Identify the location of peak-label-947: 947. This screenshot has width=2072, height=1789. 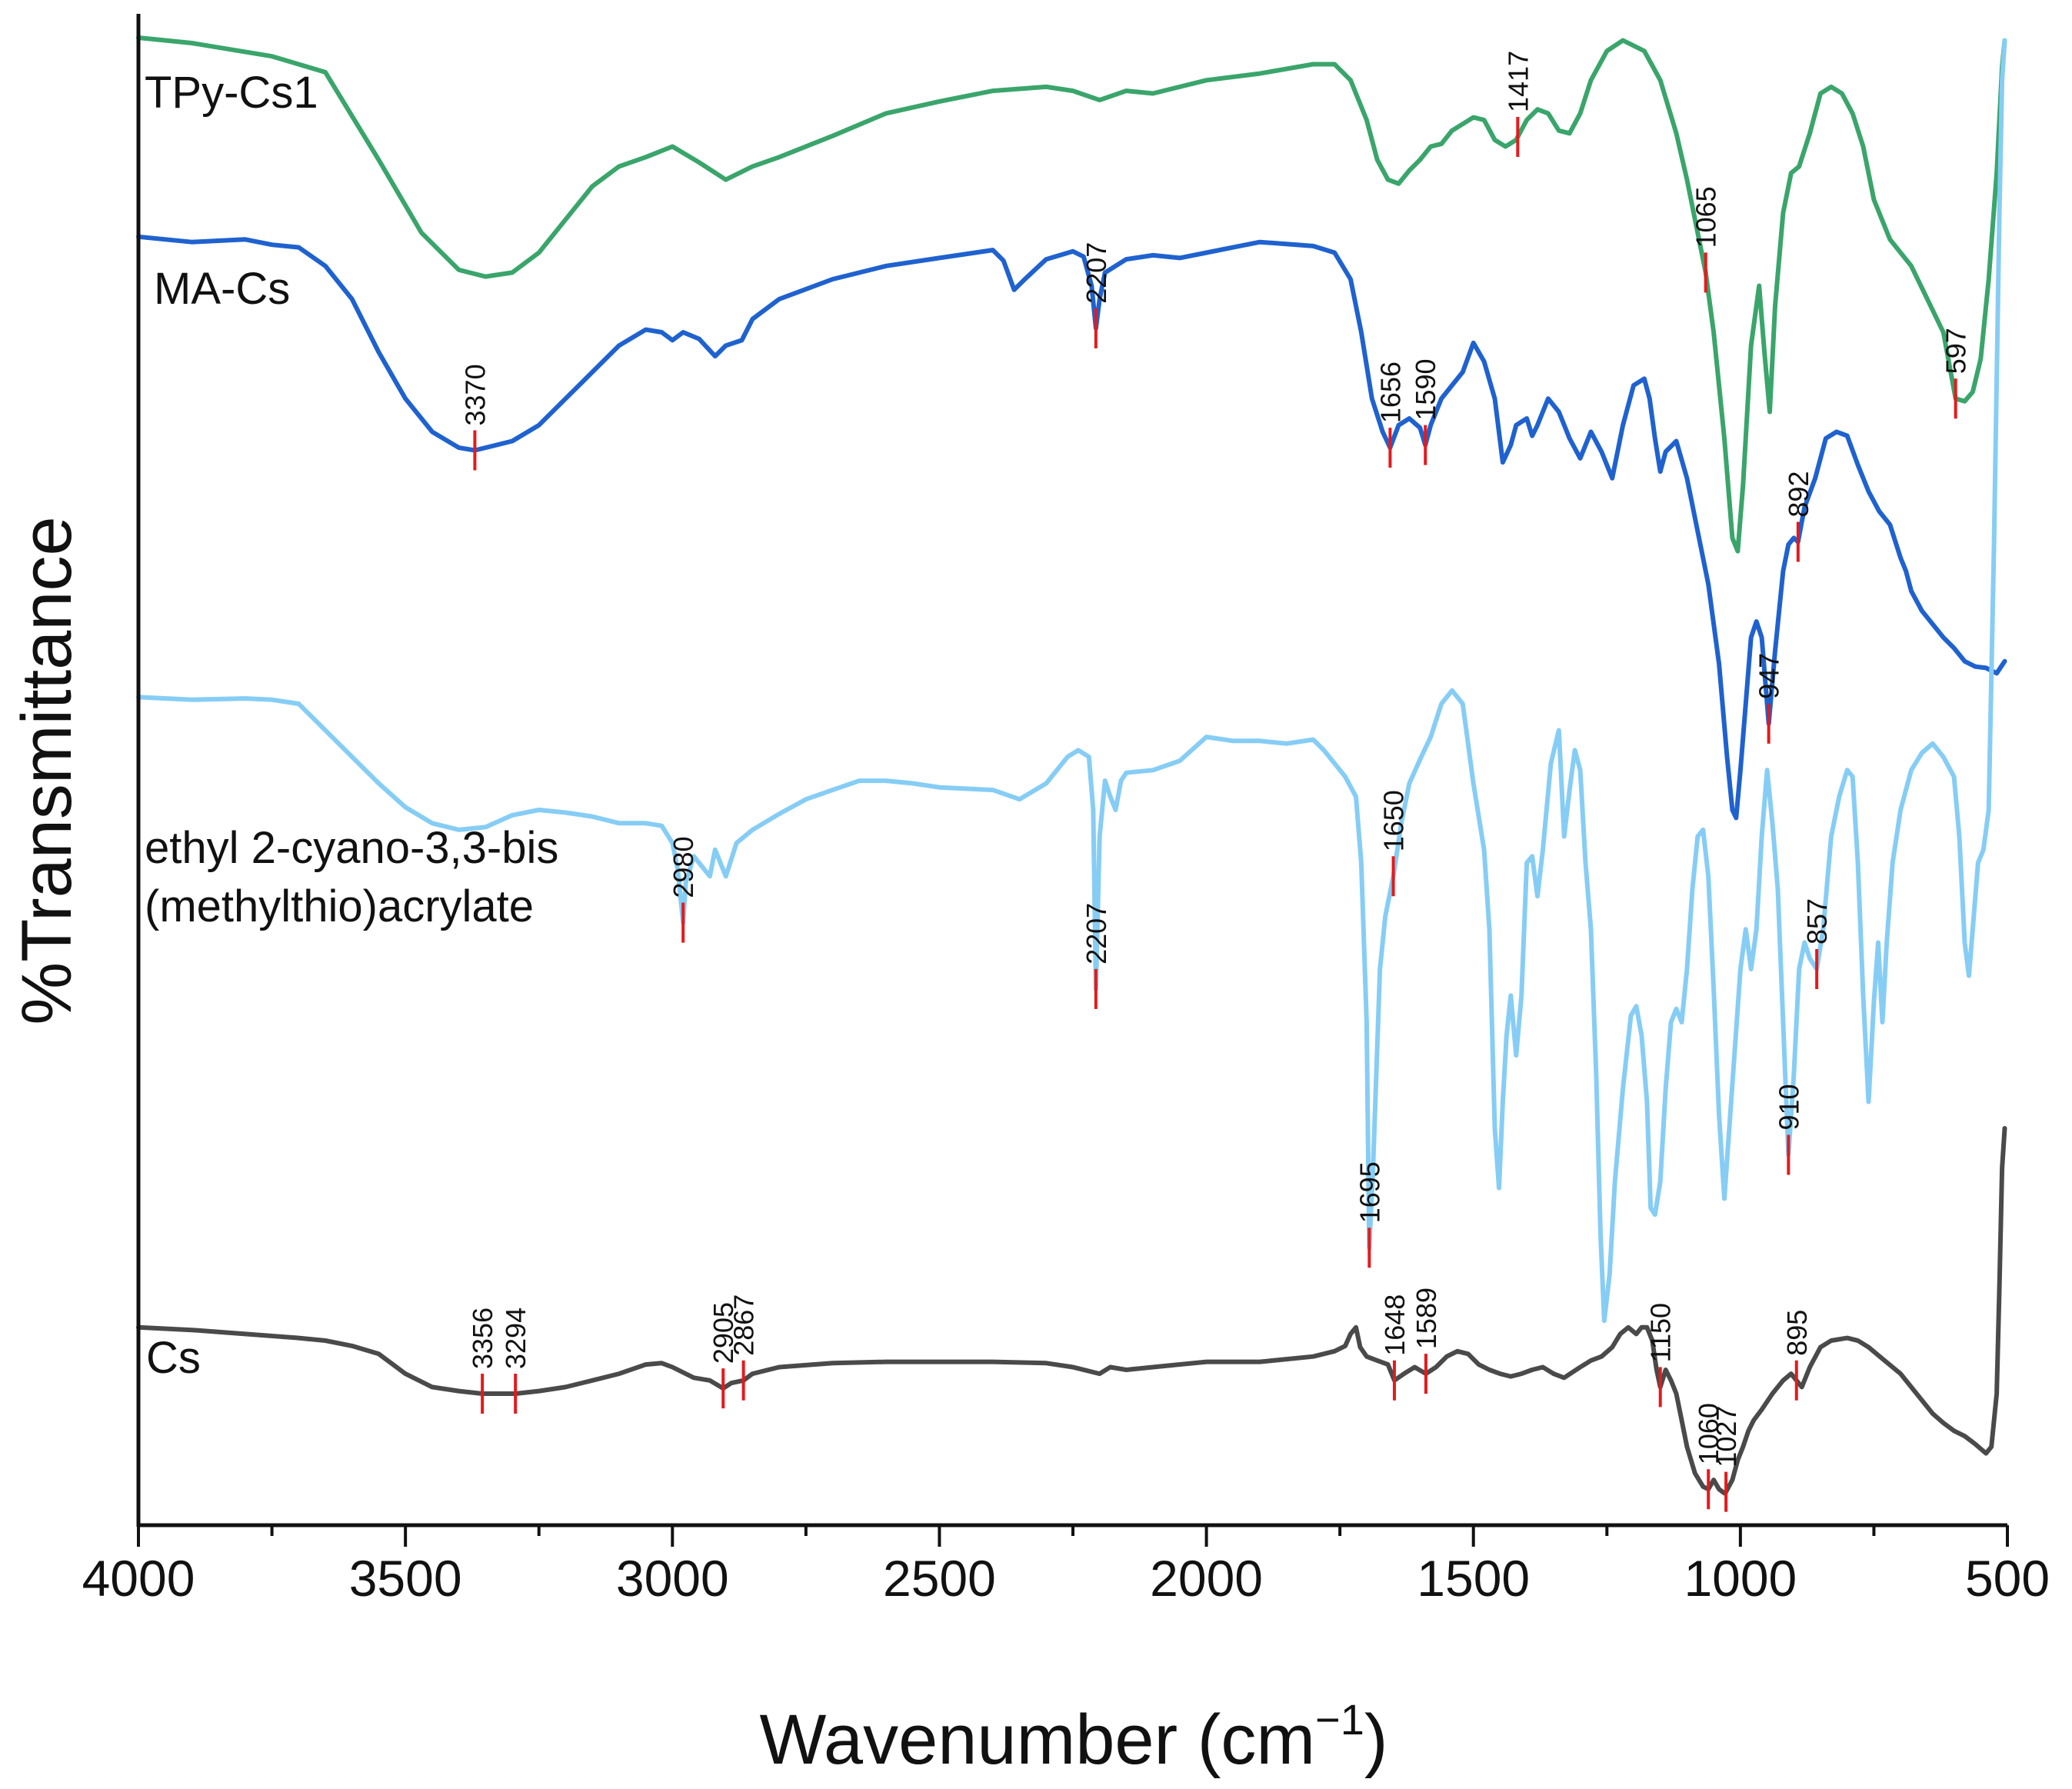
(1769, 676).